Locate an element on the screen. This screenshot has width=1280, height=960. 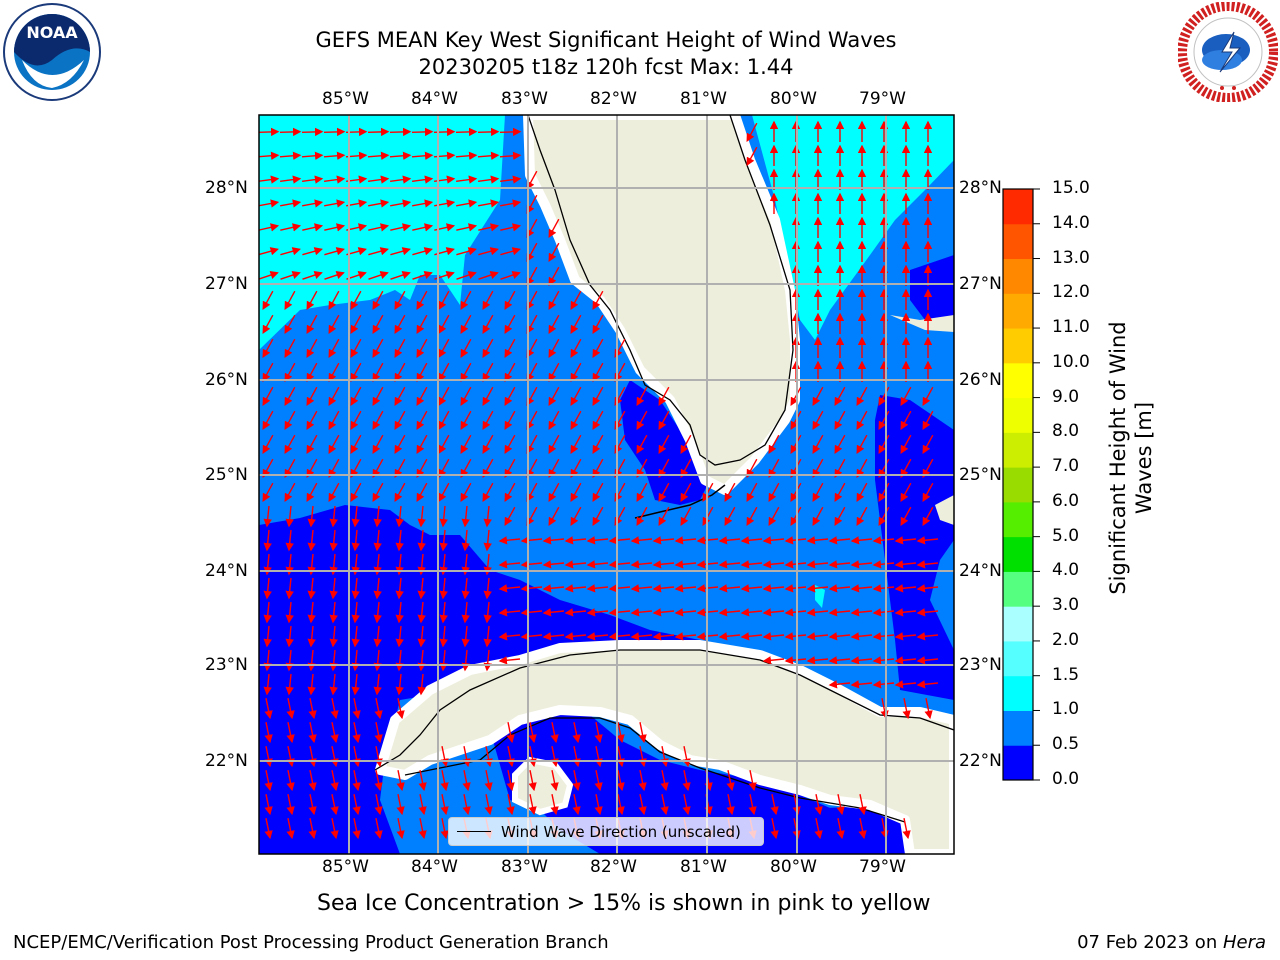
noaa-logo: NOAA is located at coordinates (52, 52).